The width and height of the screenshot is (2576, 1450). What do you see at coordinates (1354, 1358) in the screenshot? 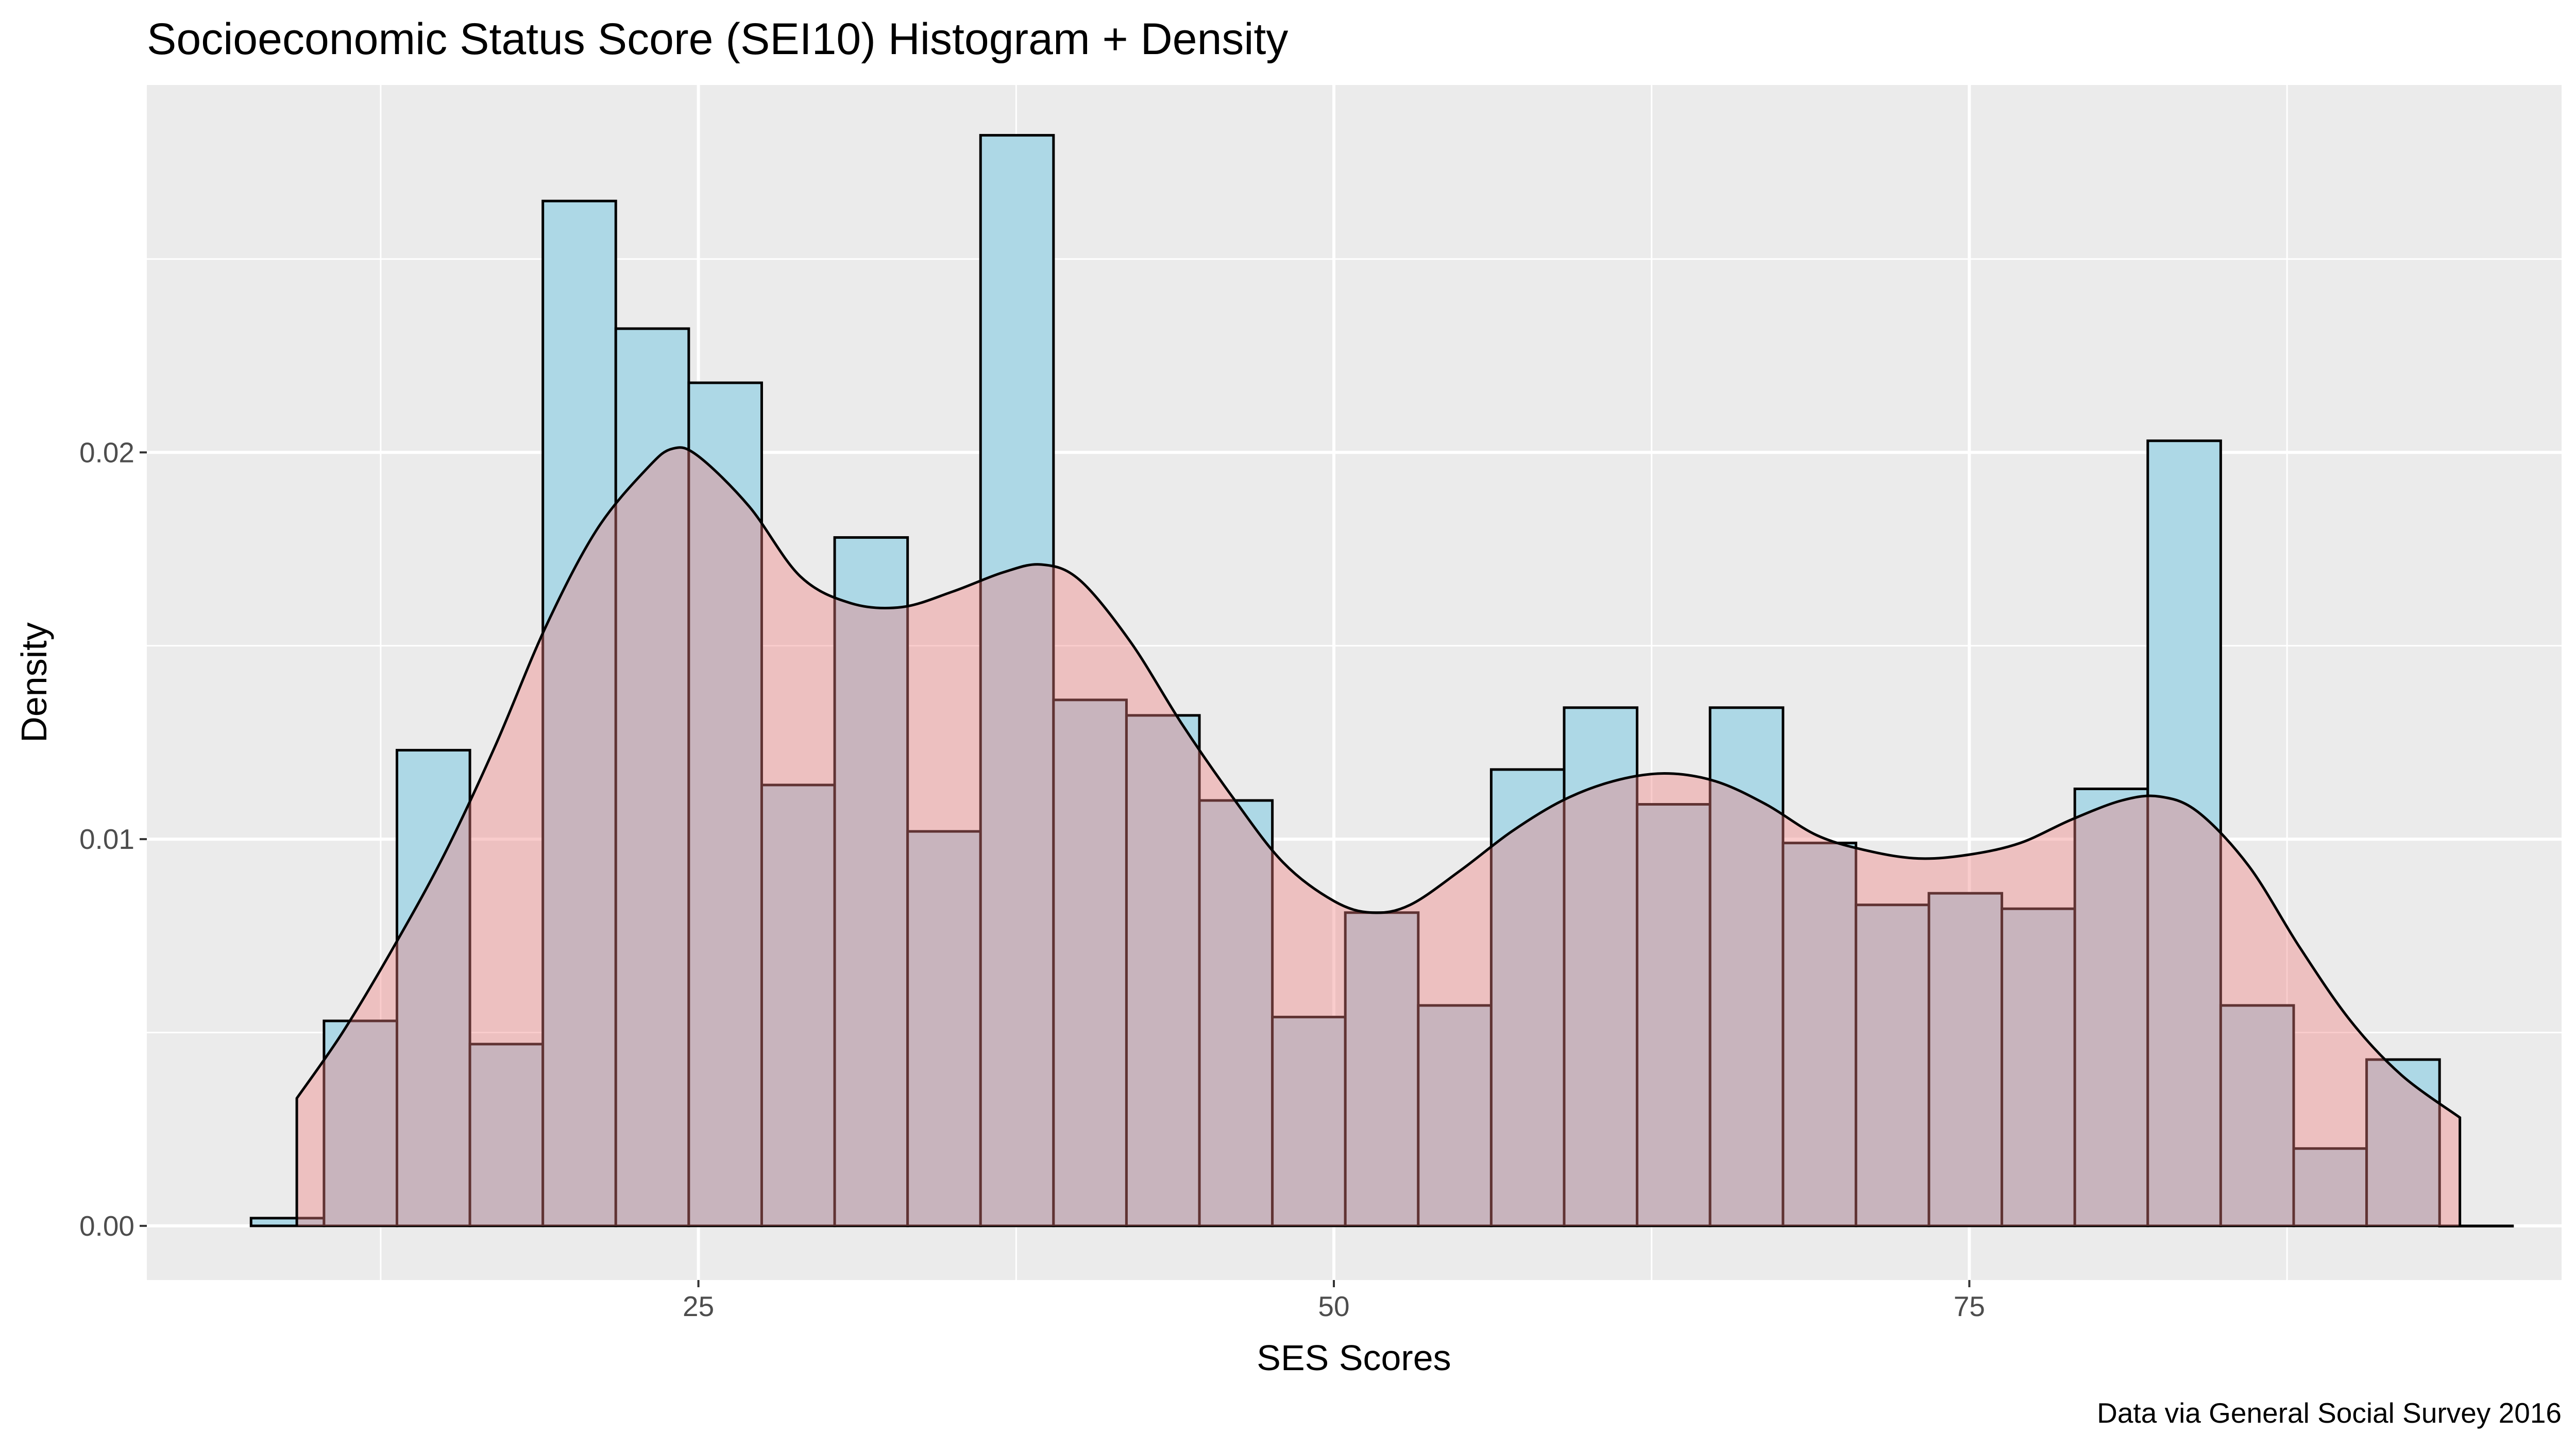
I see `x-axis-title: SES Scores` at bounding box center [1354, 1358].